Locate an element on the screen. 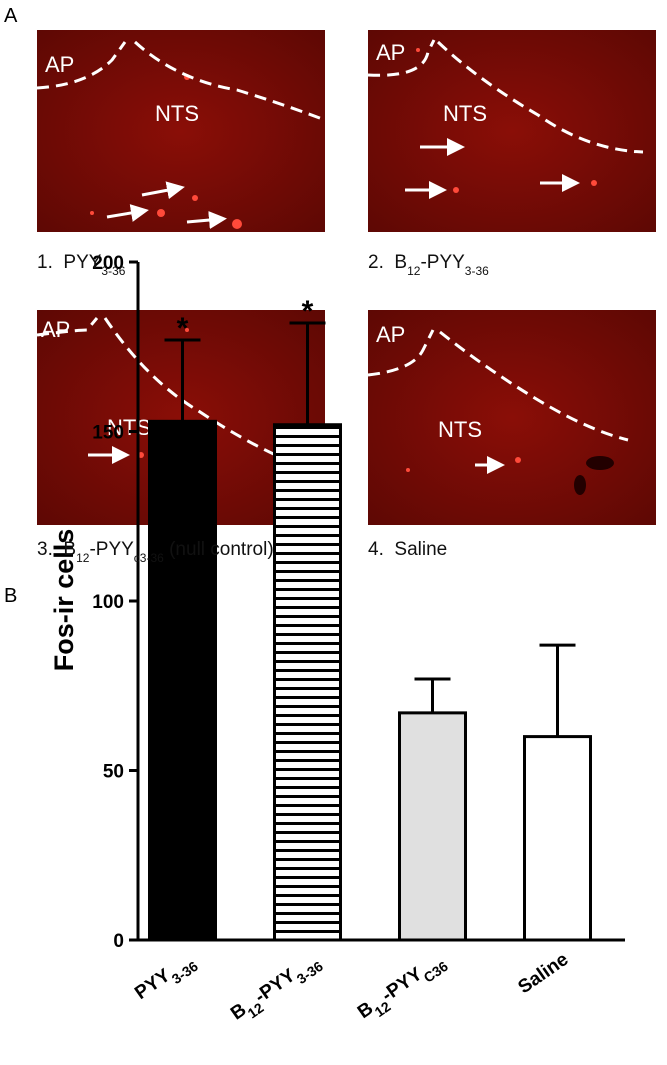 The height and width of the screenshot is (1065, 667). y-tick-label: 100 is located at coordinates (108, 602).